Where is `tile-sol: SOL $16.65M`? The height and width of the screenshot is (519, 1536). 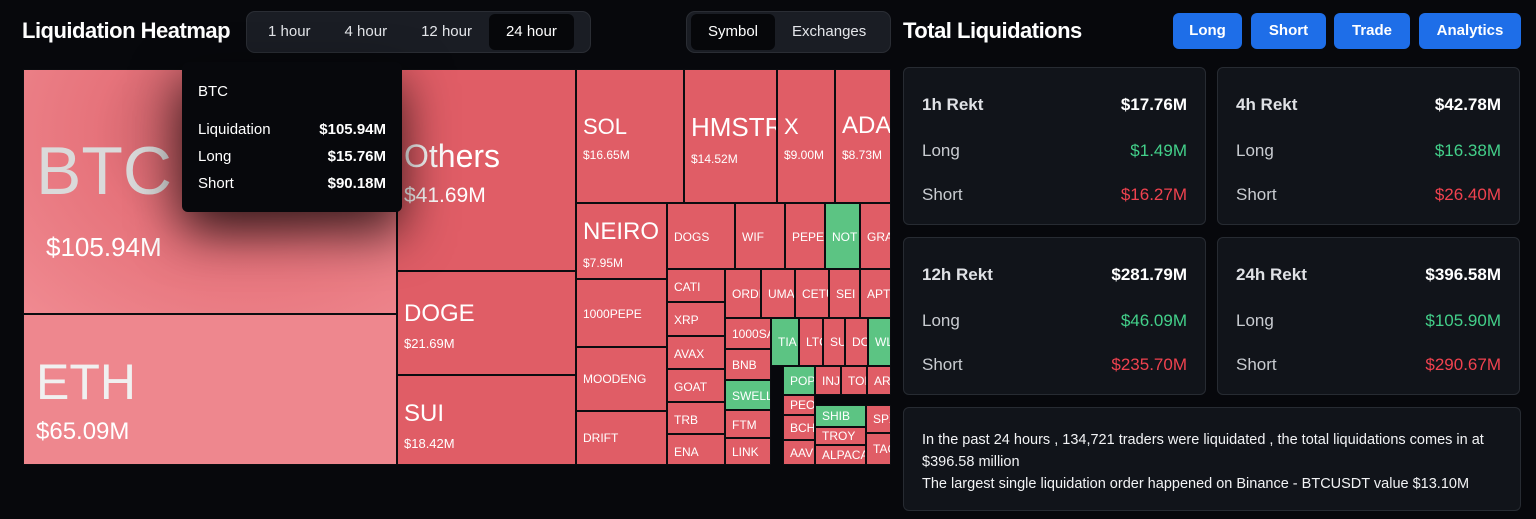
tile-sol: SOL $16.65M is located at coordinates (630, 136).